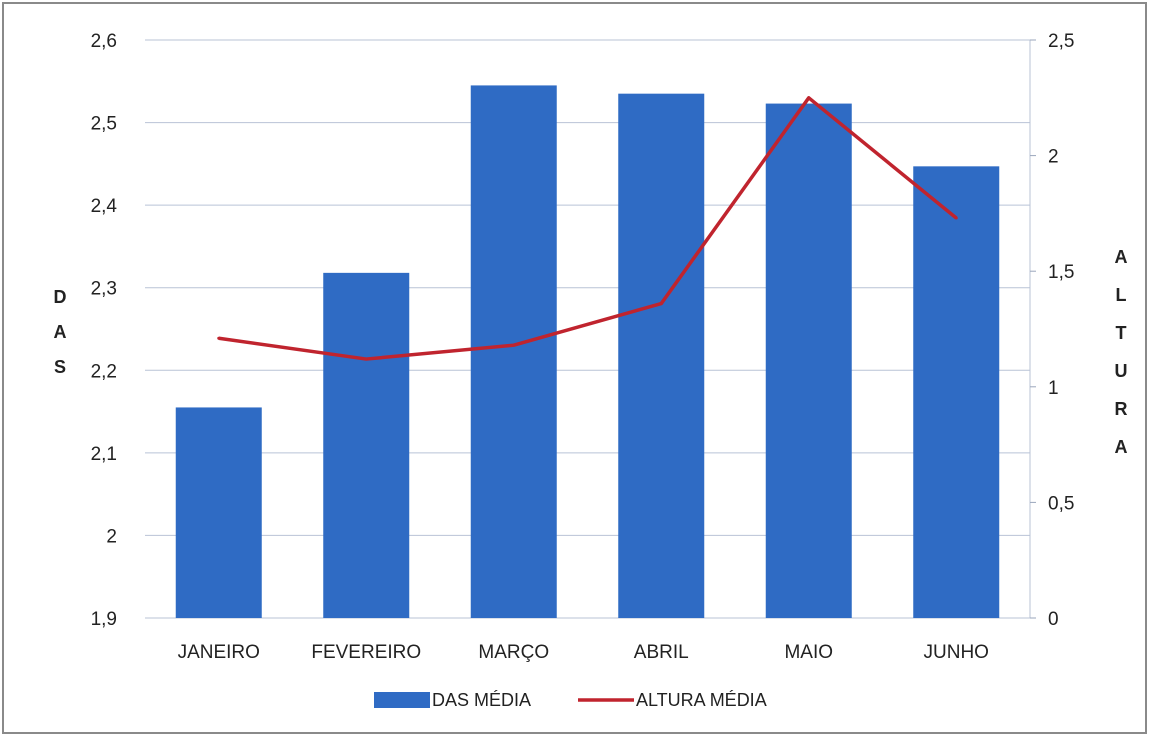 This screenshot has height=738, width=1151. What do you see at coordinates (60, 367) in the screenshot?
I see `left-axis-title-letter: S` at bounding box center [60, 367].